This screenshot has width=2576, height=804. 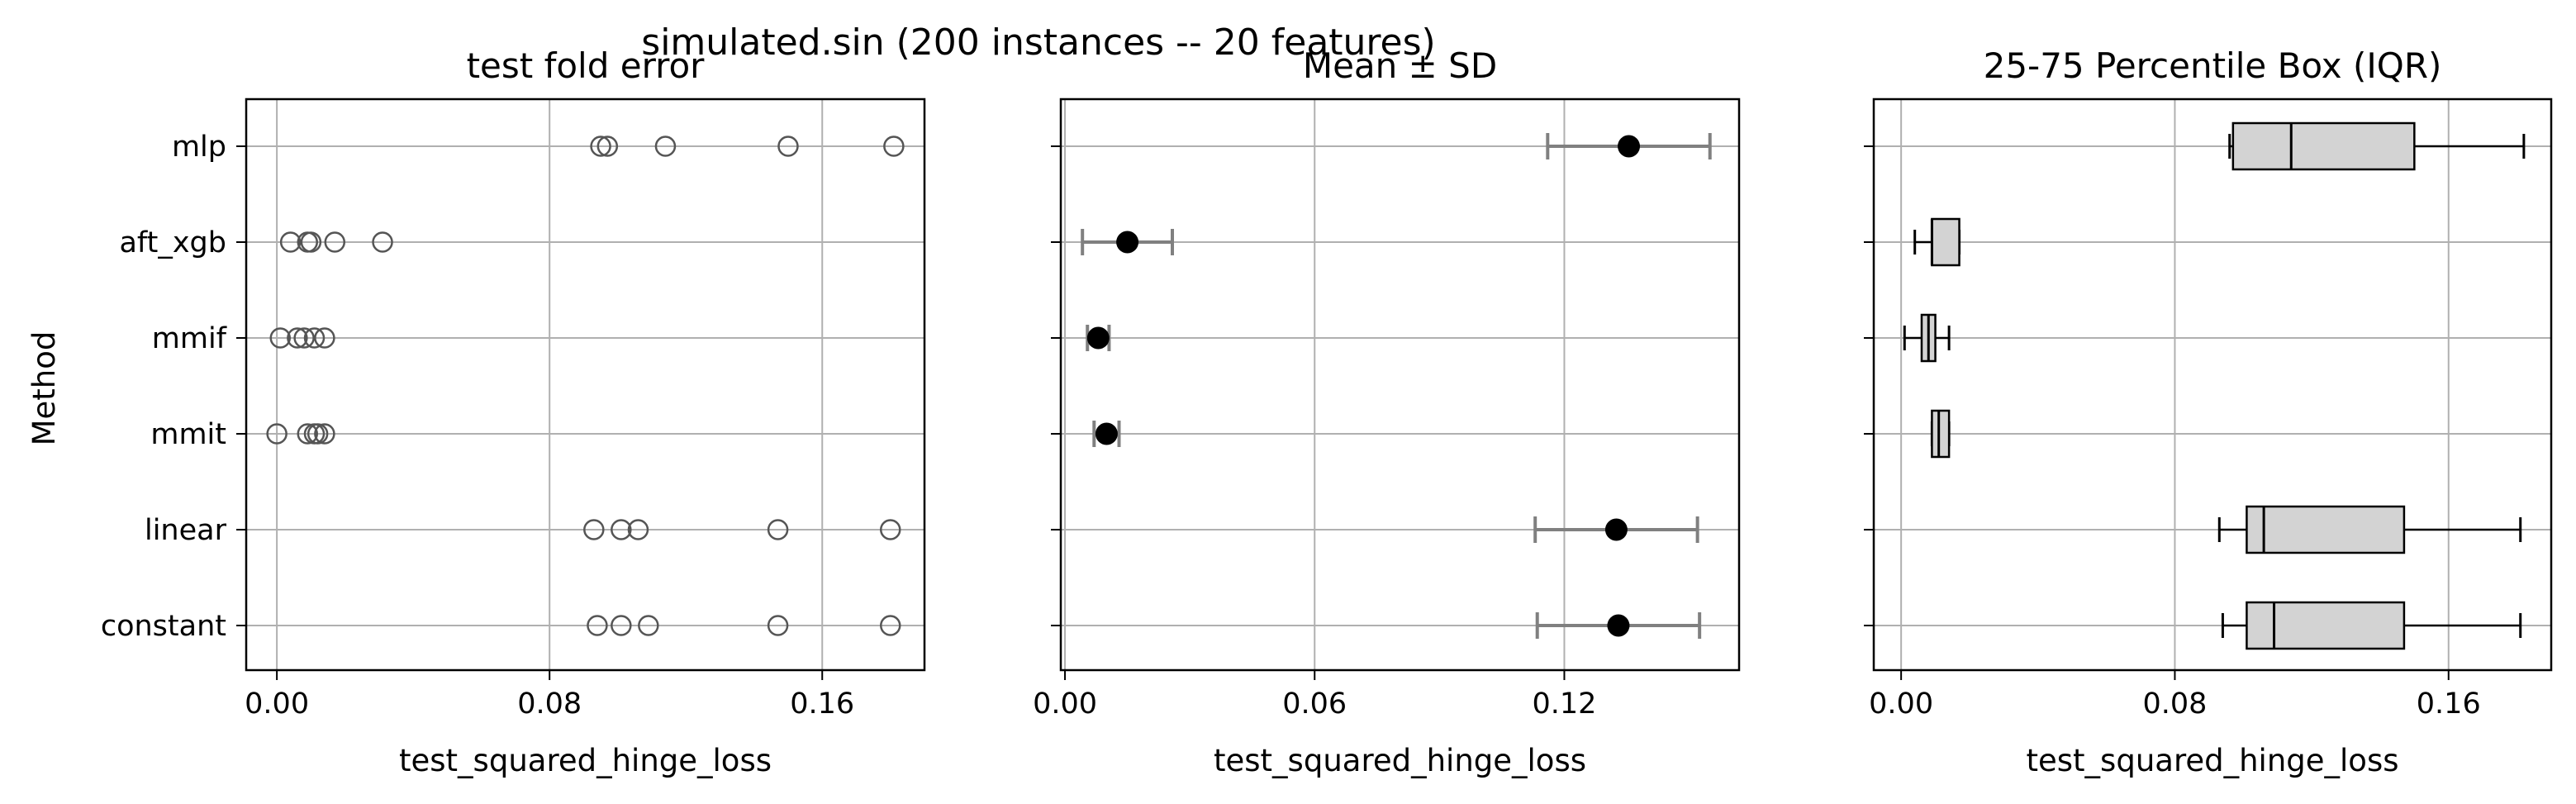 I want to click on panel-title: Mean ± SD, so click(x=1400, y=65).